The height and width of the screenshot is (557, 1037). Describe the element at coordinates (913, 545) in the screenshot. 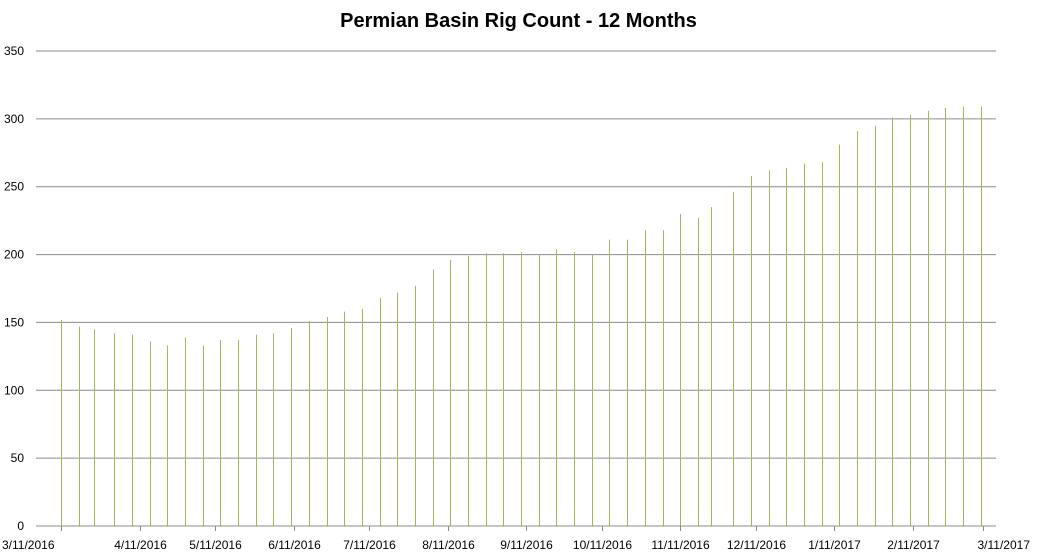

I see `x-tick-label: 2/11/2017` at that location.